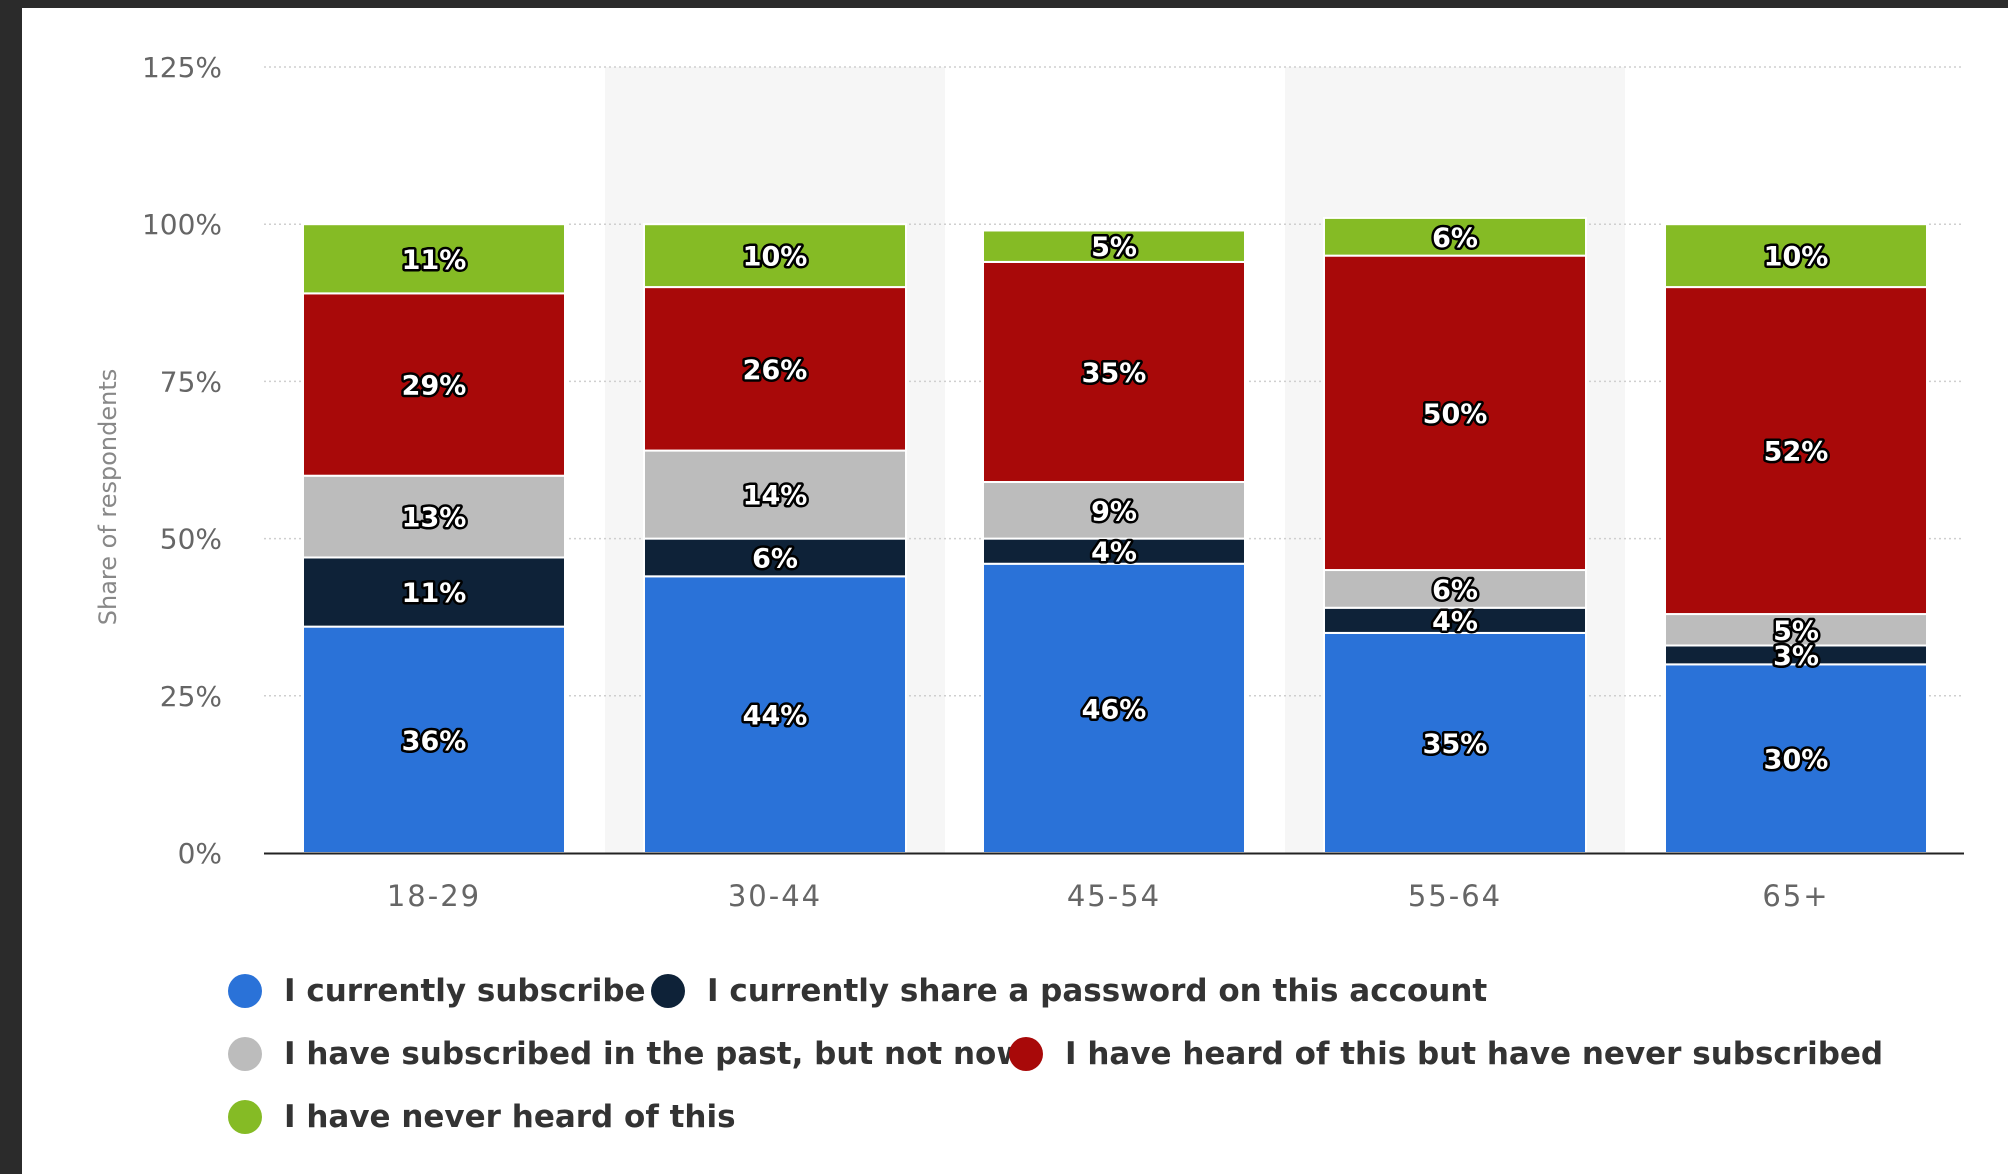  Describe the element at coordinates (200, 853) in the screenshot. I see `y-tick-label: 0%` at that location.